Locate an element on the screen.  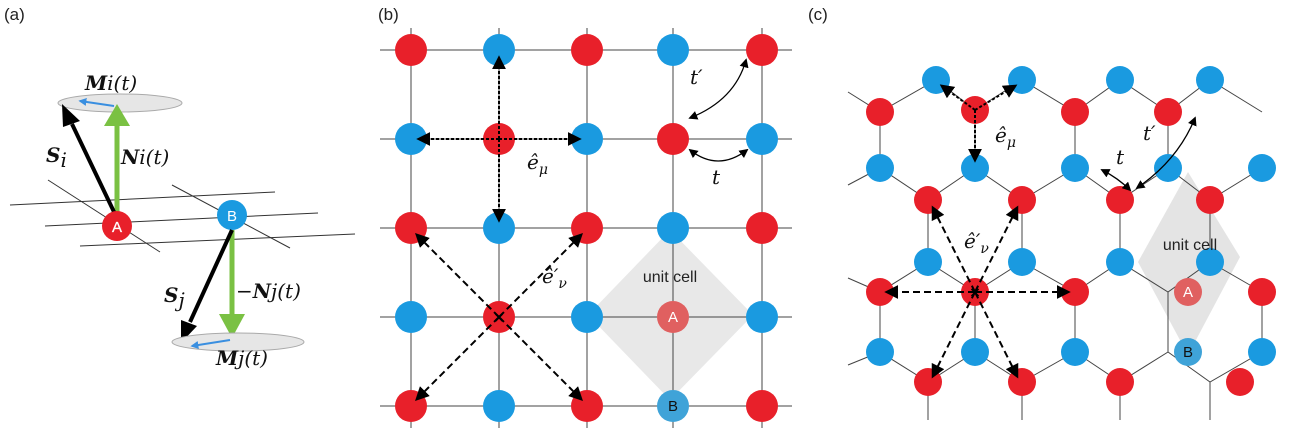
unit-cell-site-b-c: B is located at coordinates (1188, 352).